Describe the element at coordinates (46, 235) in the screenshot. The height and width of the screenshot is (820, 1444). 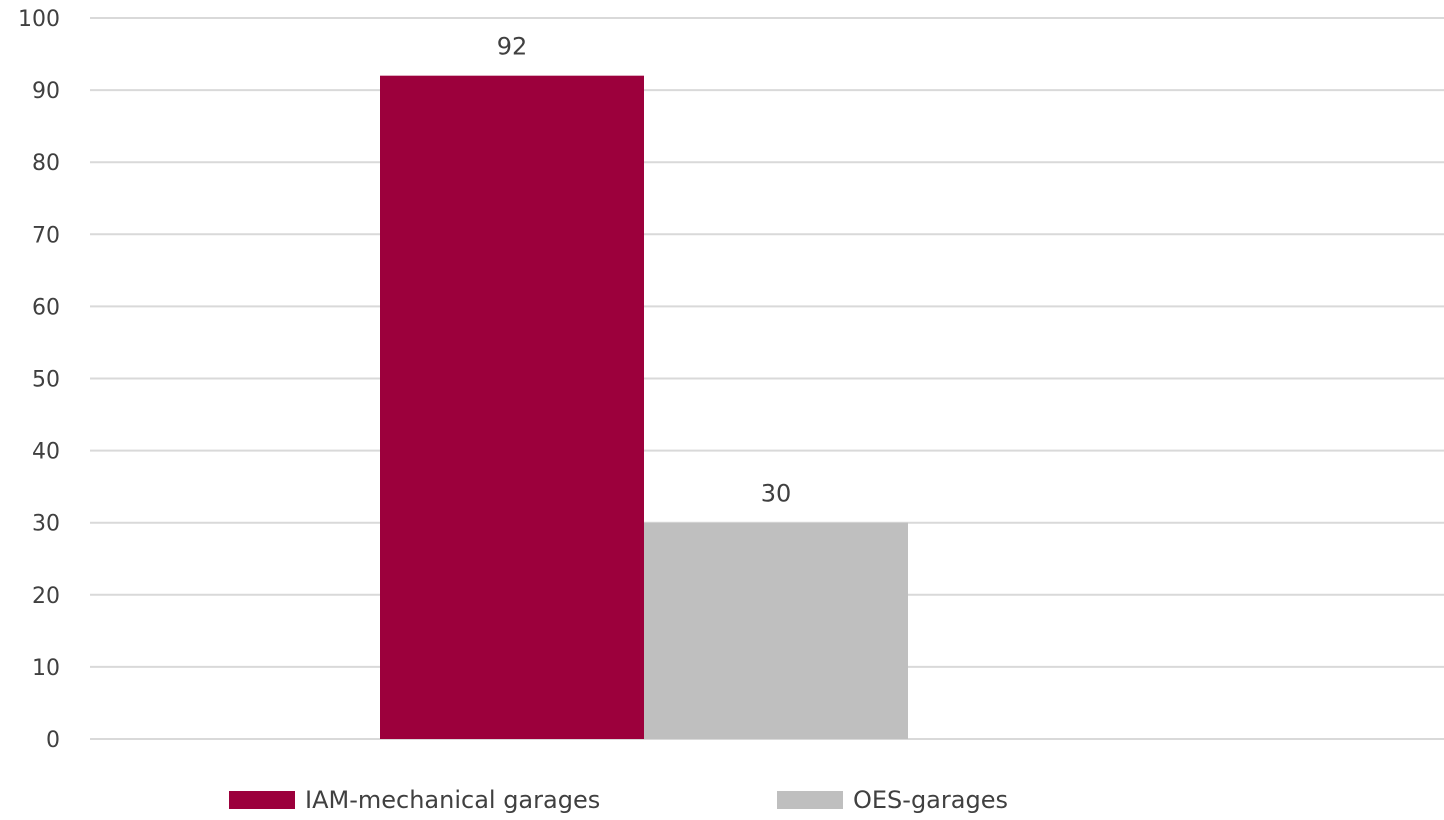
I see `y-tick-label-70: 70` at that location.